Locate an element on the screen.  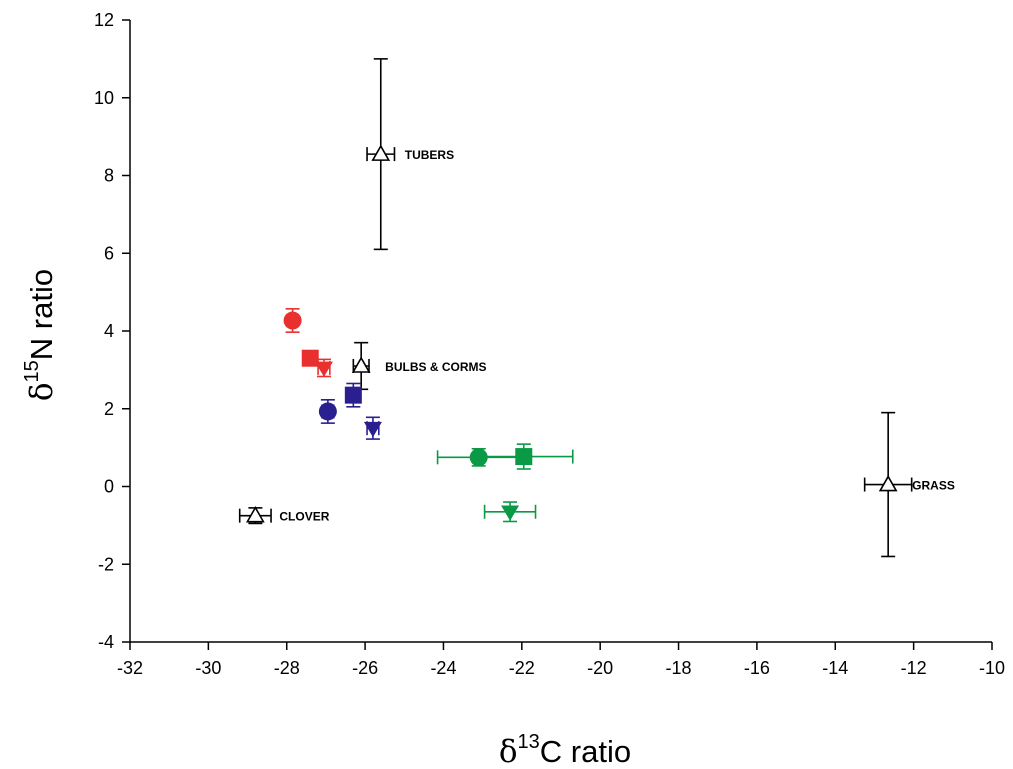
x-tick-label: -26 is located at coordinates (365, 668).